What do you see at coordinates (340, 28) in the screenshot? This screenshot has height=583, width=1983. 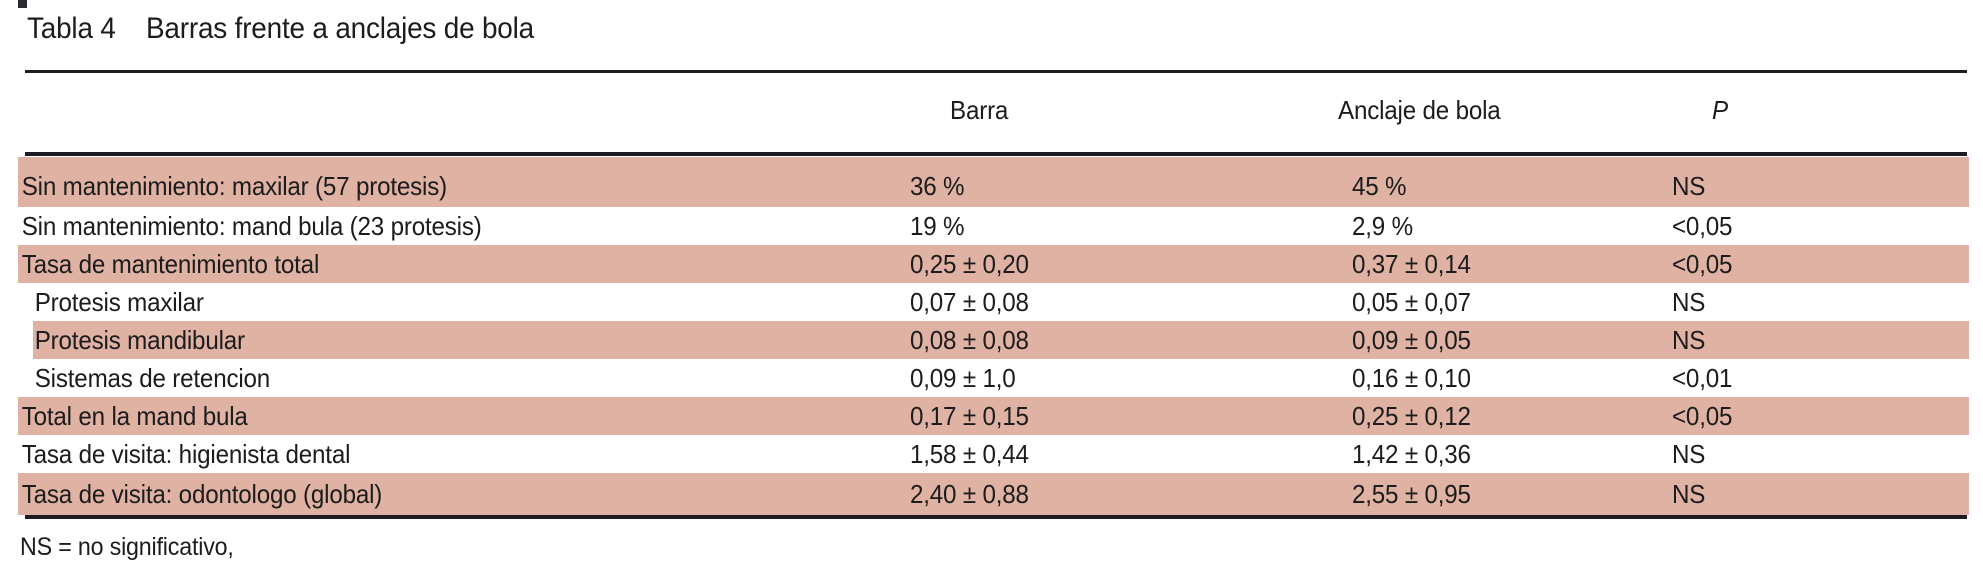 I see `table-caption: Barras frente a anclajes de bola` at bounding box center [340, 28].